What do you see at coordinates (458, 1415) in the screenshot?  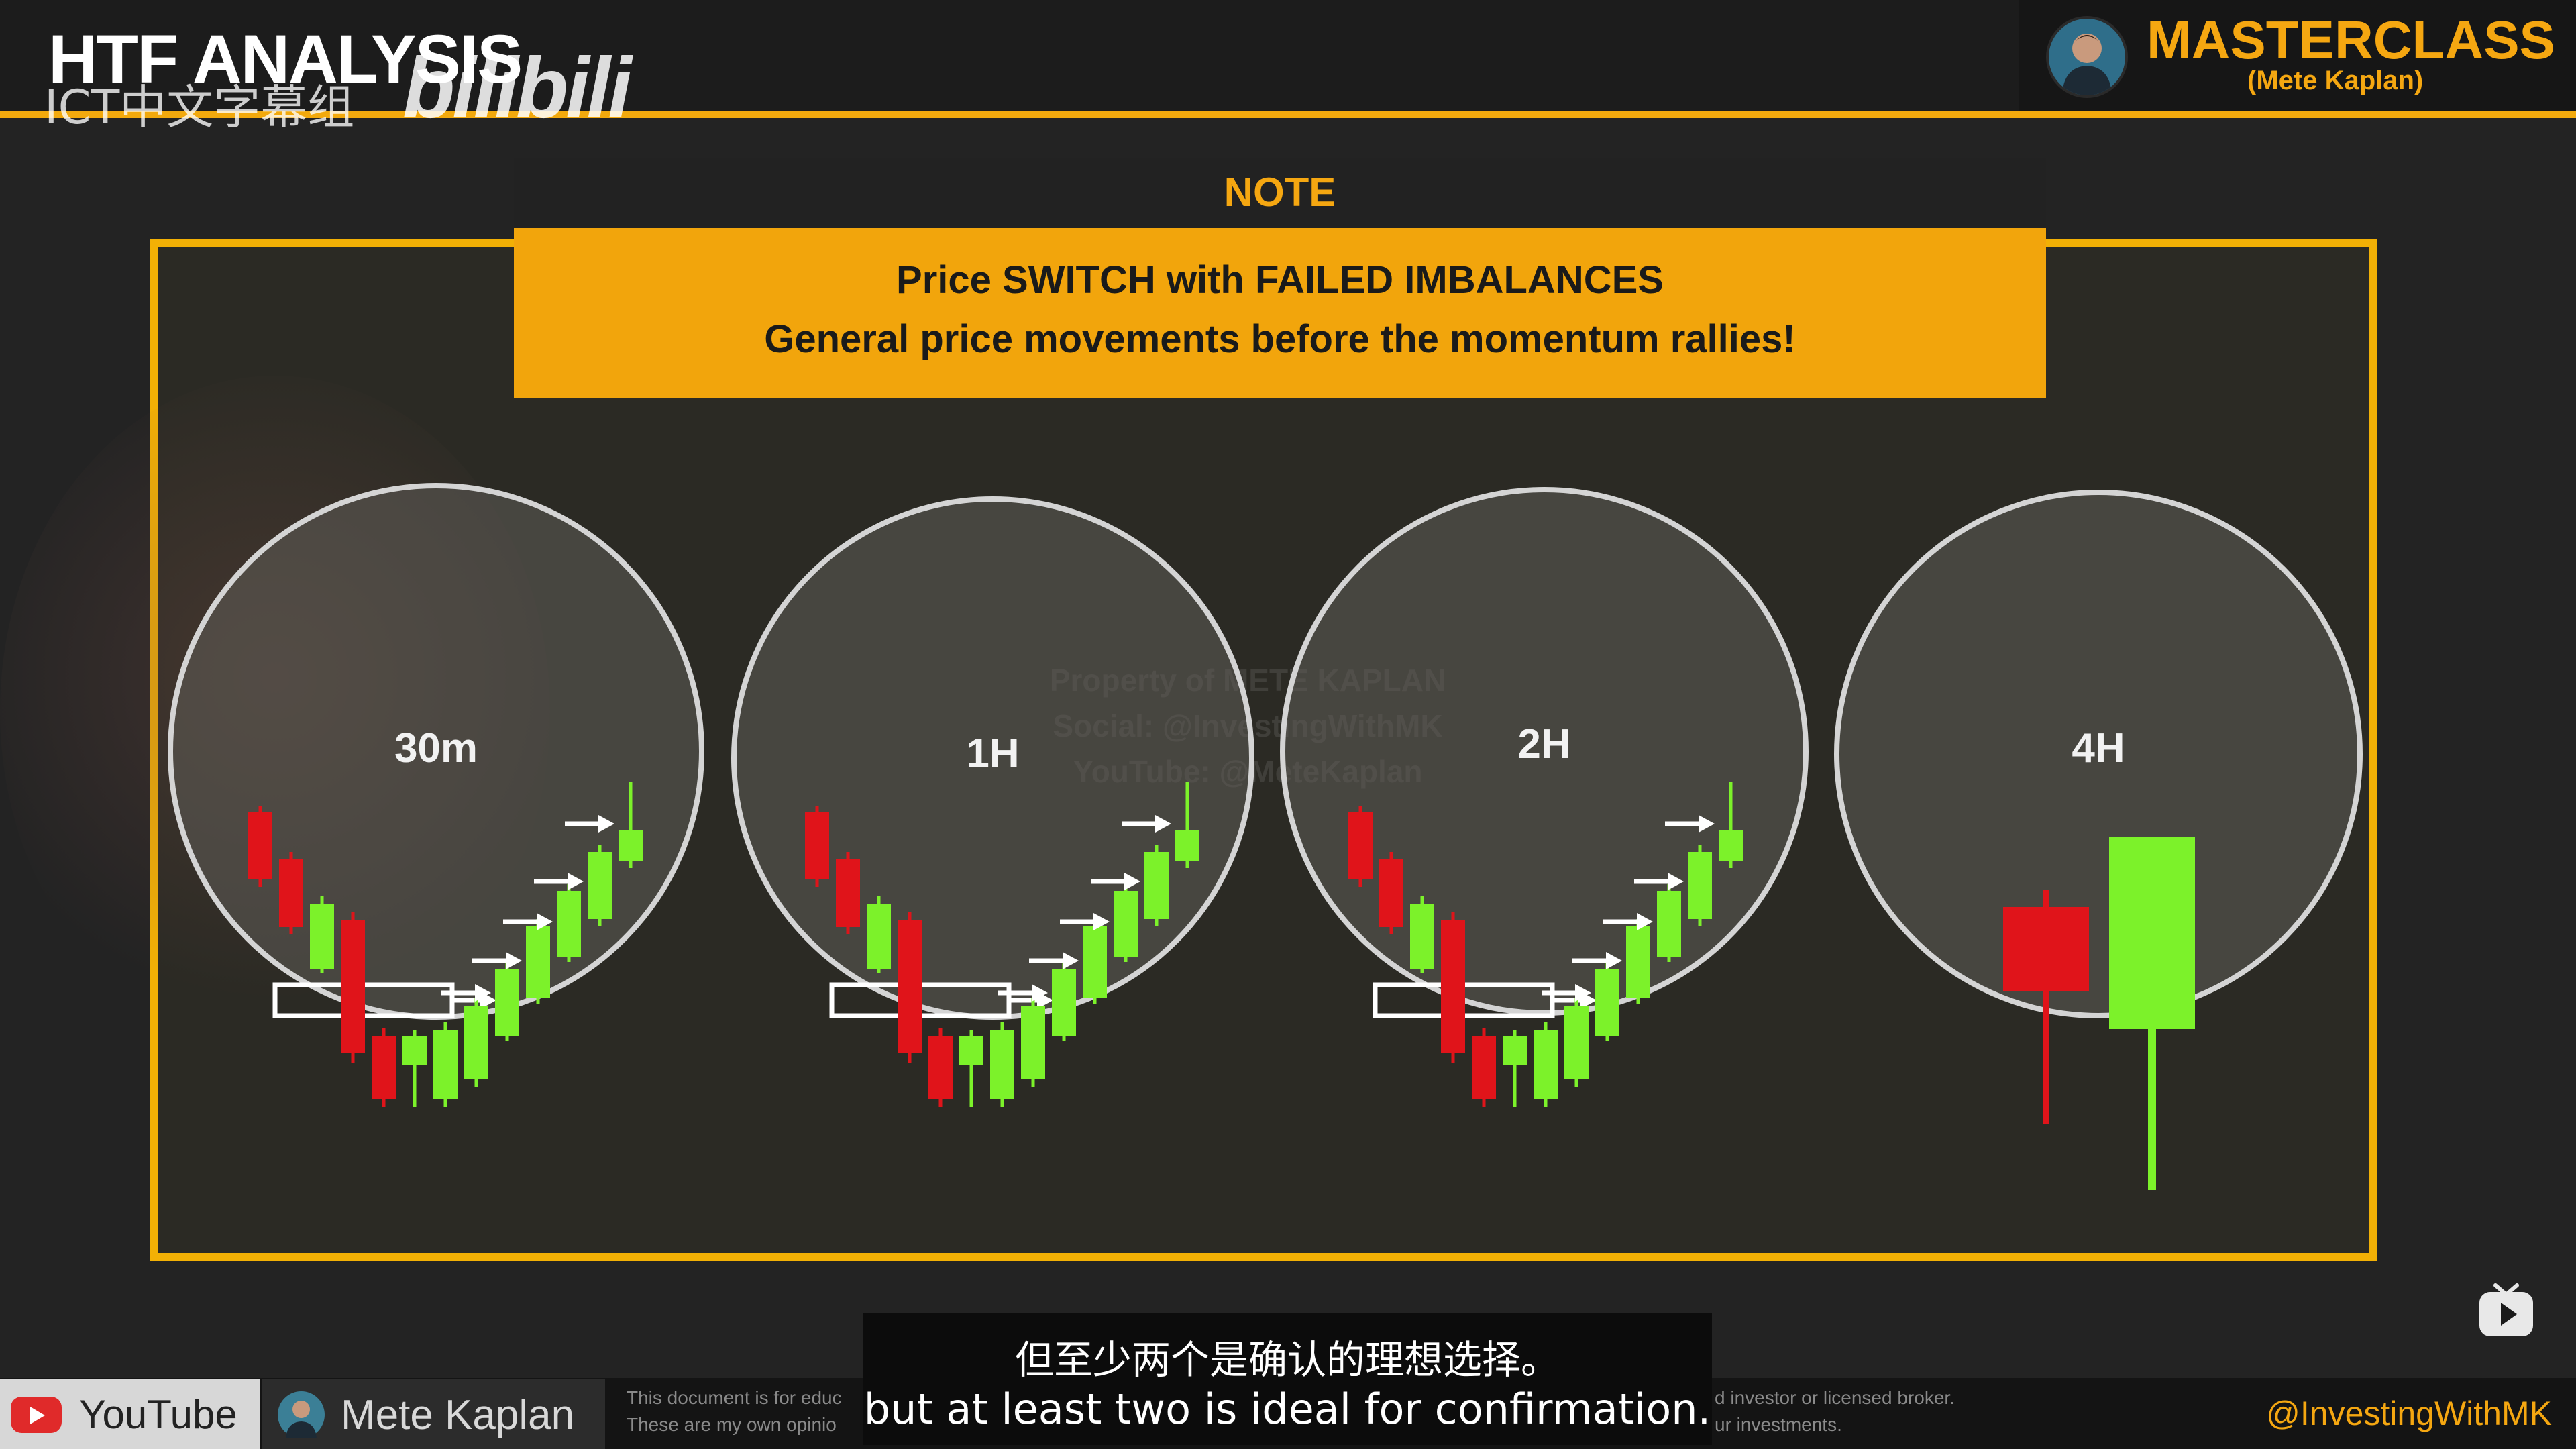 I see `channel-name: Mete Kaplan` at bounding box center [458, 1415].